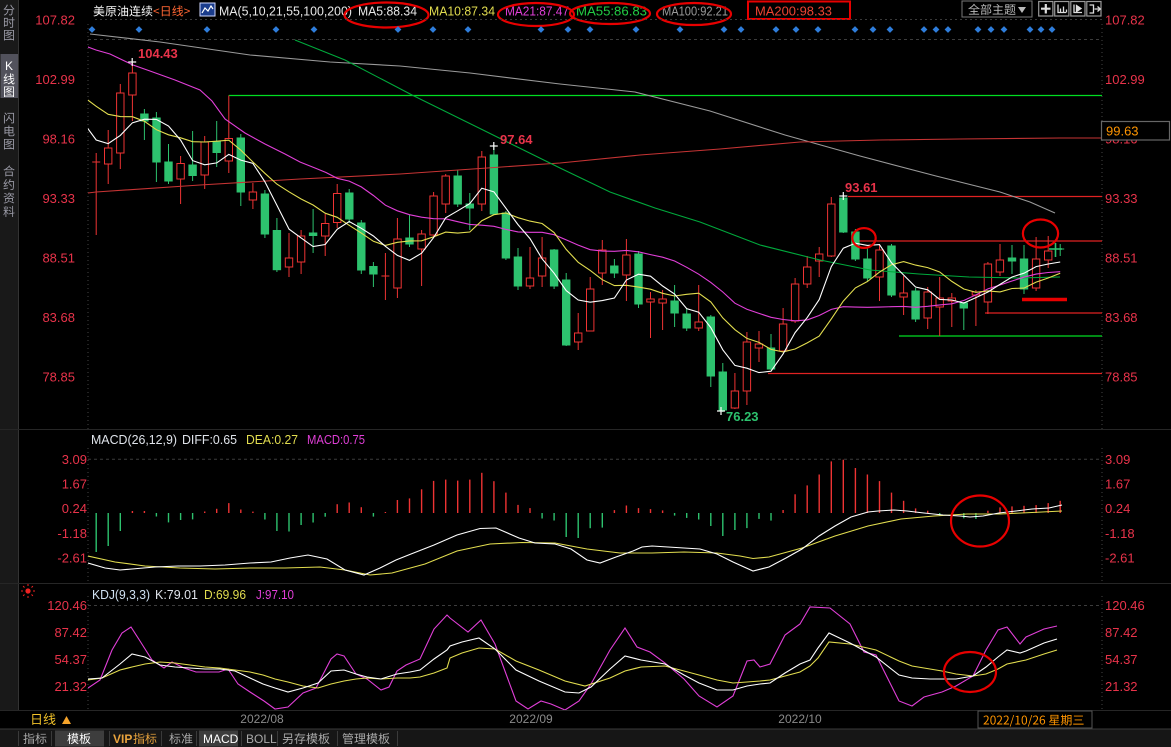 Image resolution: width=1171 pixels, height=747 pixels. What do you see at coordinates (336, 439) in the screenshot?
I see `svg-text: MACD:0.75` at bounding box center [336, 439].